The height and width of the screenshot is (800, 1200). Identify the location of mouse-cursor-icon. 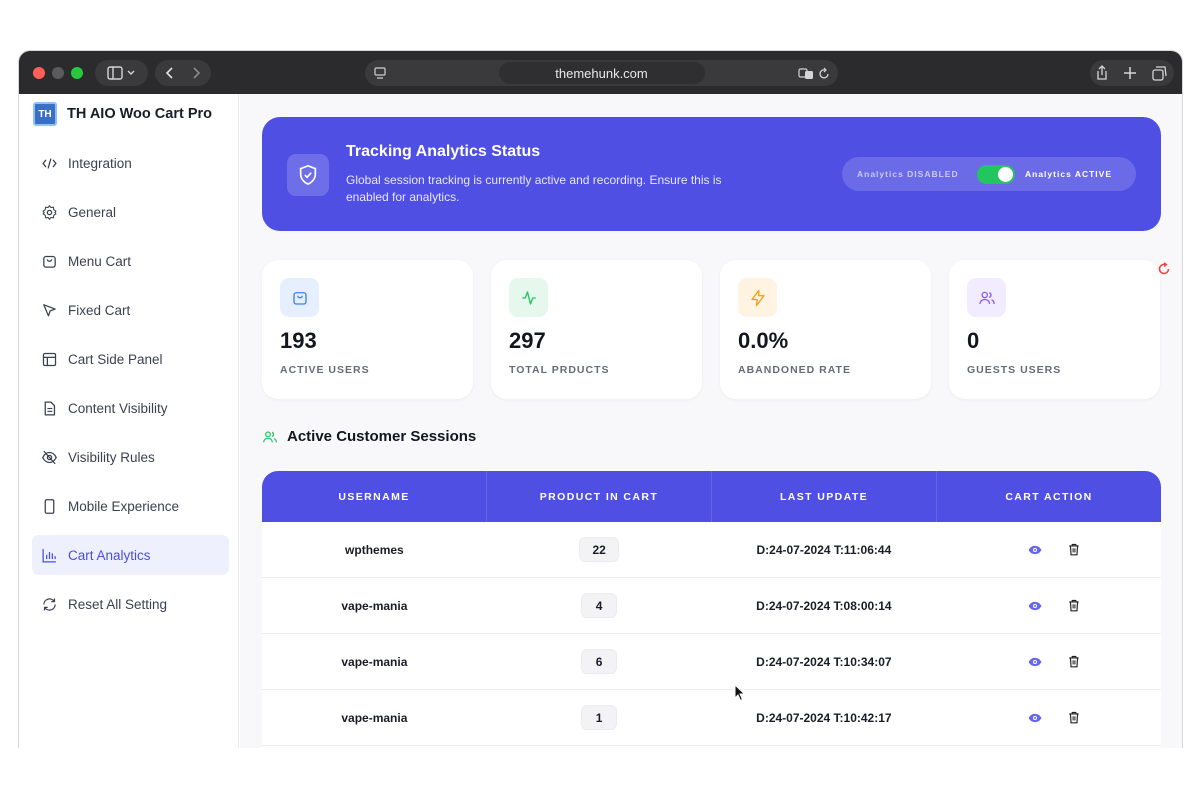
(740, 693).